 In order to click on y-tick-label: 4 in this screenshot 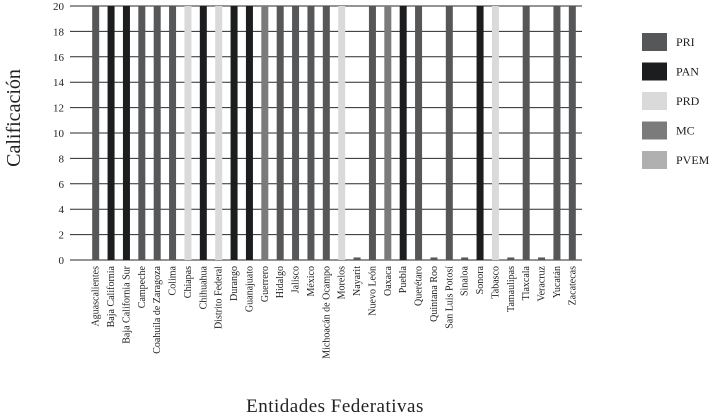, I will do `click(62, 210)`.